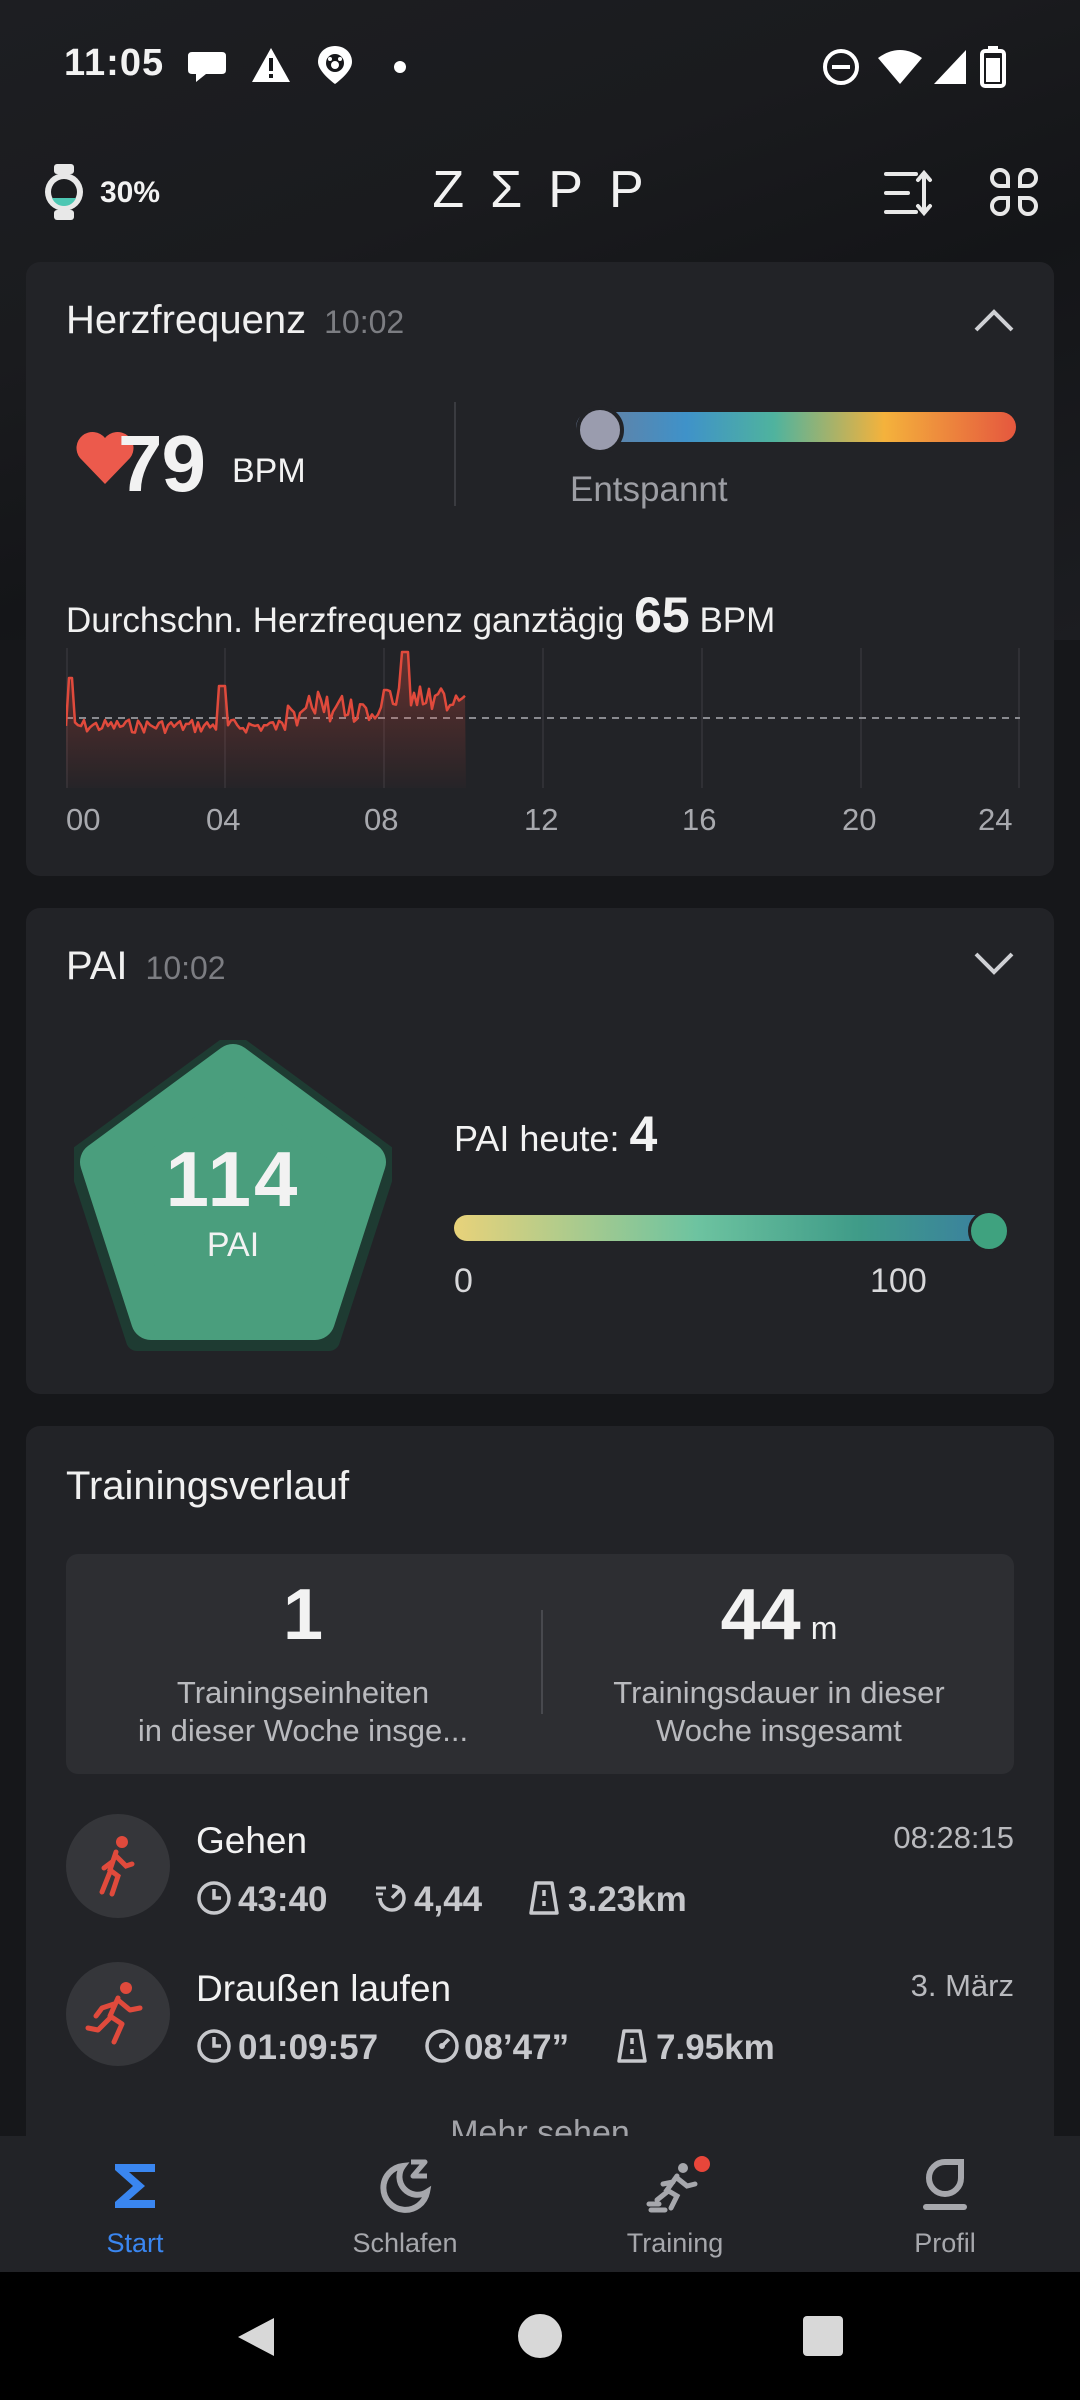 Image resolution: width=1080 pixels, height=2400 pixels. What do you see at coordinates (699, 819) in the screenshot?
I see `tick-16: 16` at bounding box center [699, 819].